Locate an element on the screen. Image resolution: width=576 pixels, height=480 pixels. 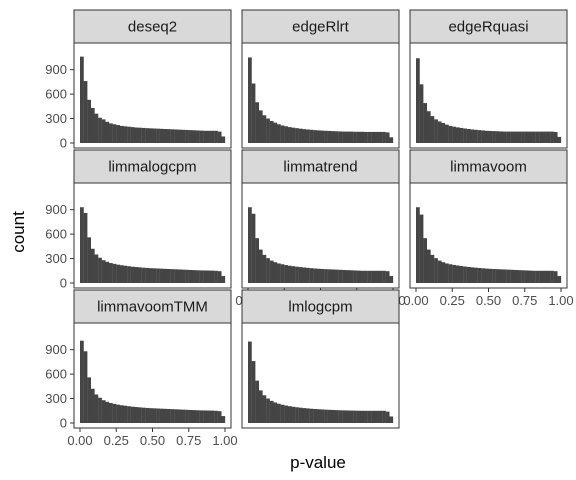
y-tick-label: 900 is located at coordinates (56, 349).